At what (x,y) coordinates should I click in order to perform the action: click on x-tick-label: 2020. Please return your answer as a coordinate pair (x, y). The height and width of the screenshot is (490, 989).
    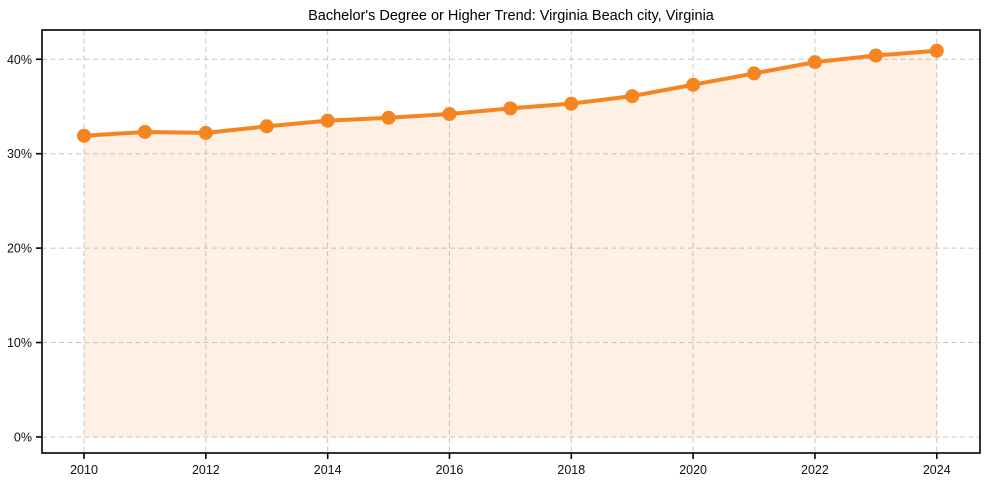
    Looking at the image, I should click on (693, 470).